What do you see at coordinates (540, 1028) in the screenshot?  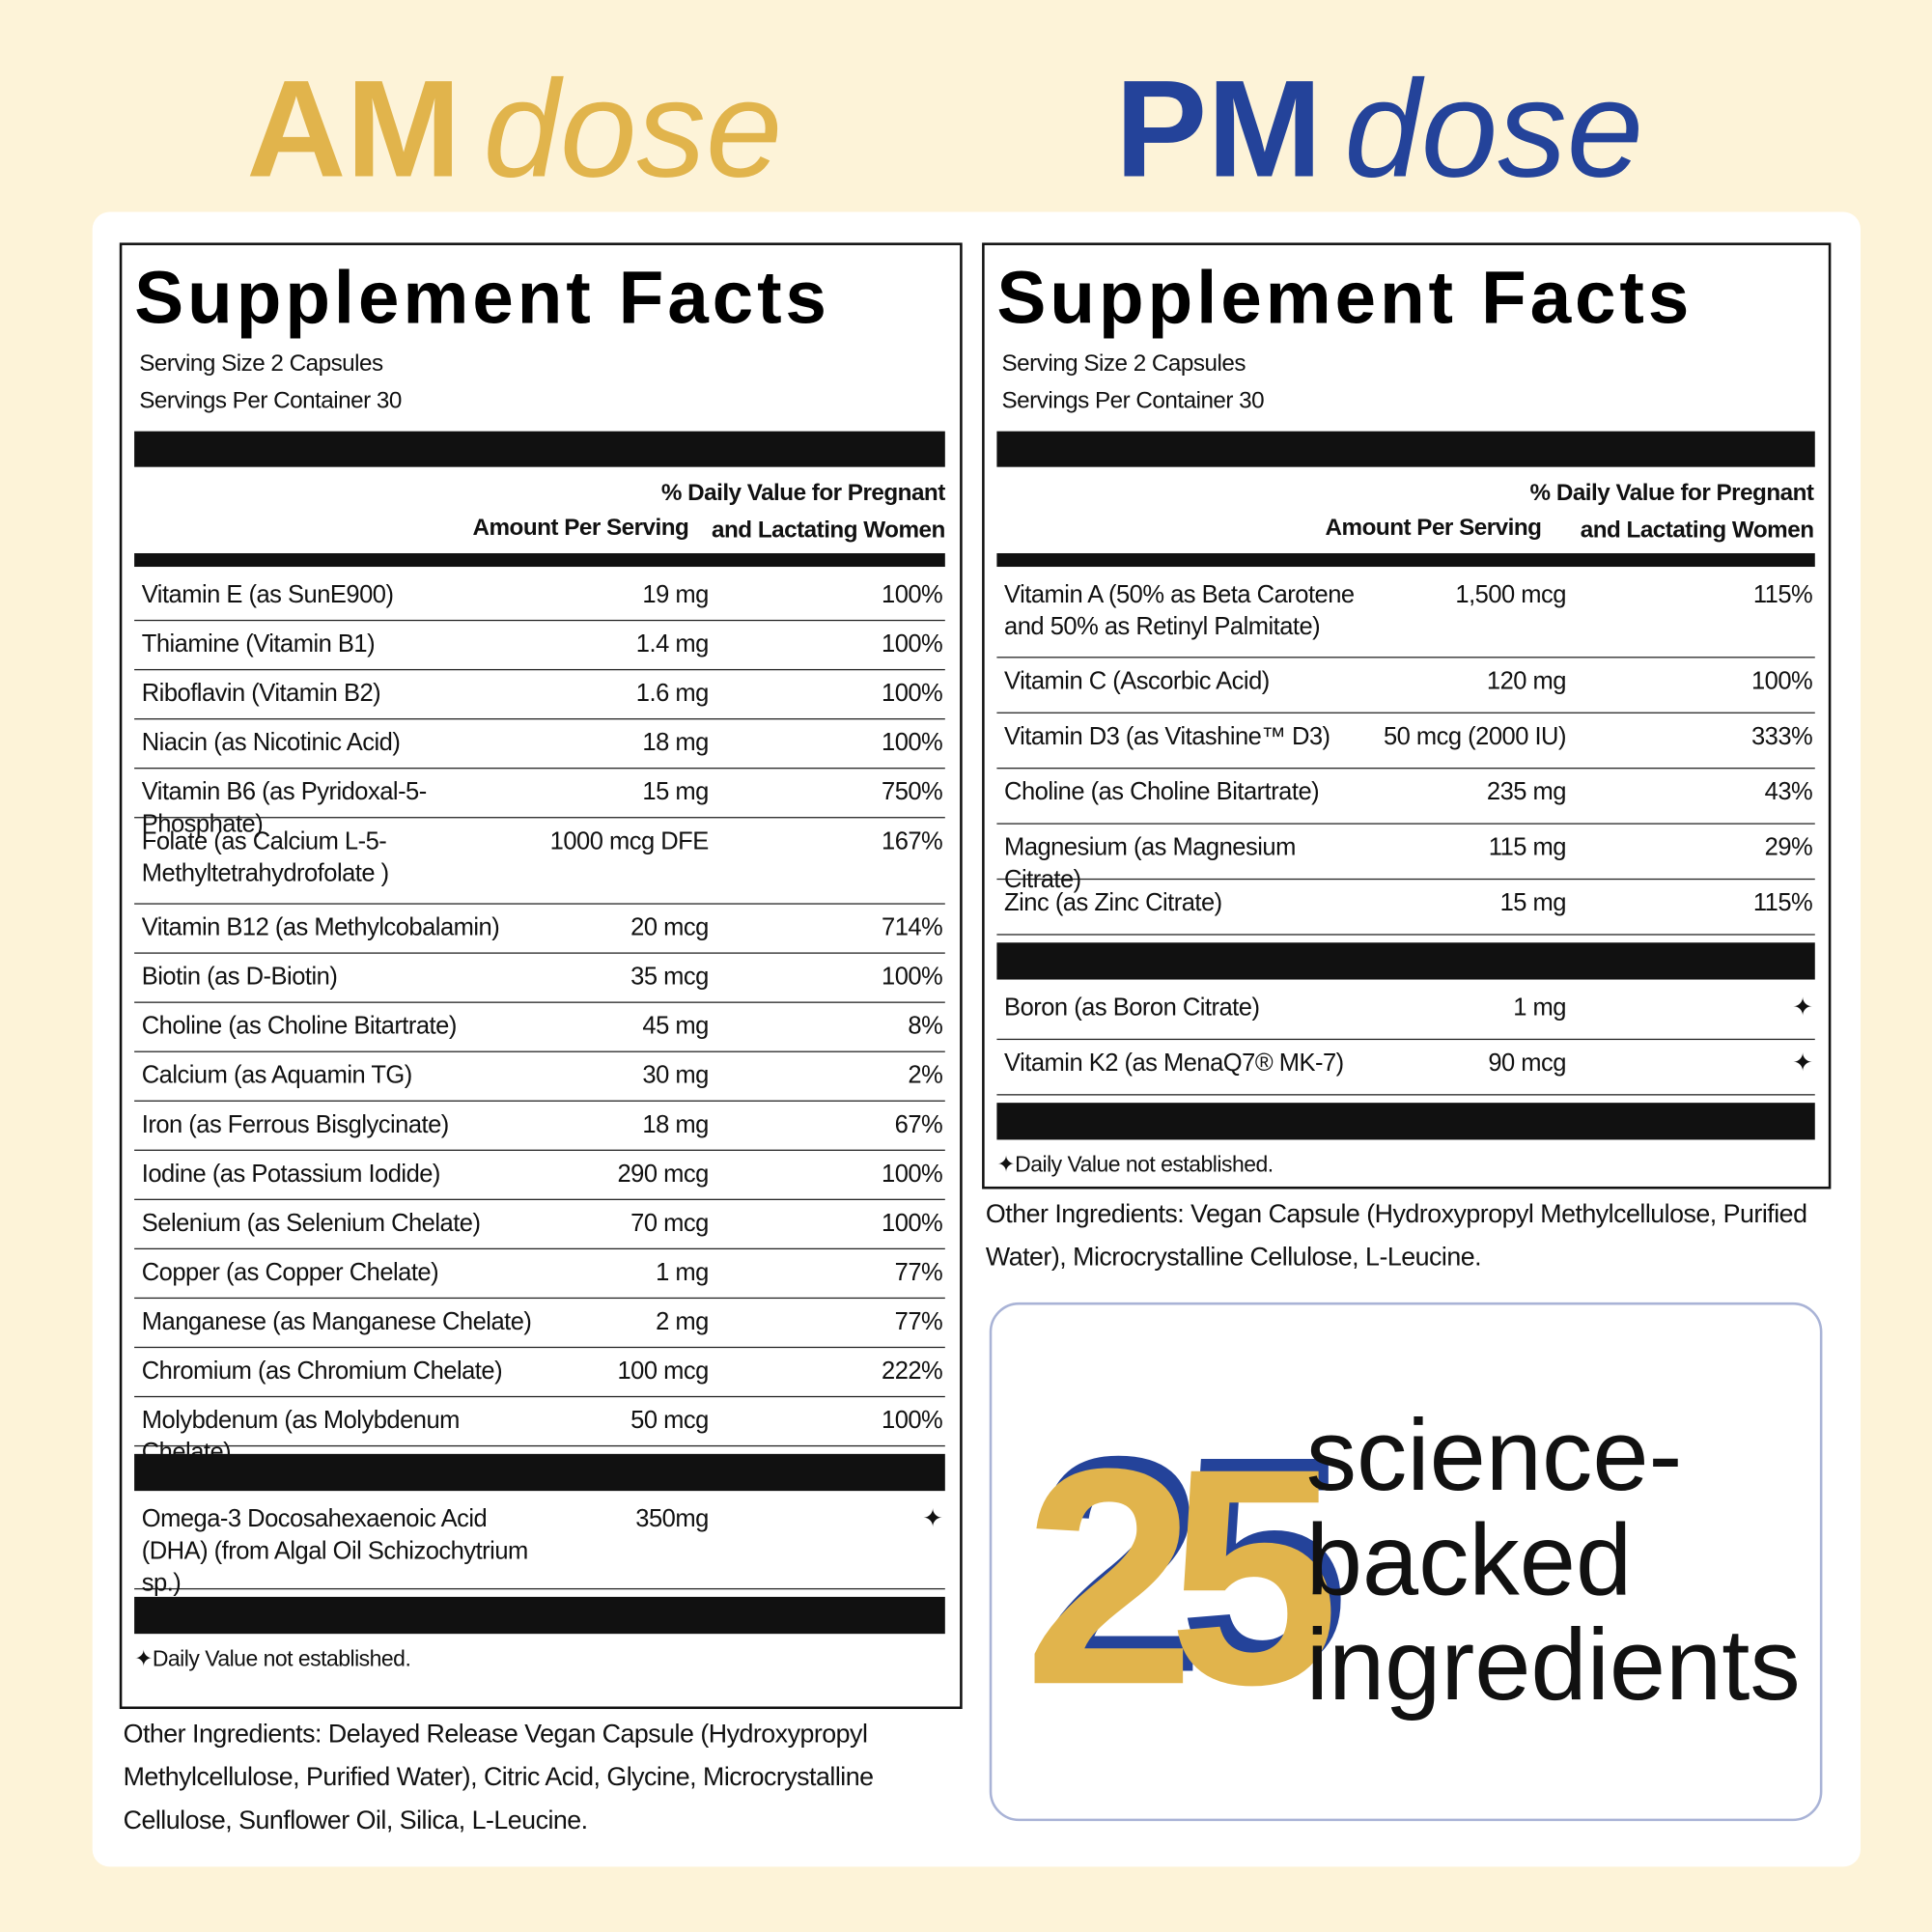 I see `nutrient-row: Choline (as Choline Bitartrate) 45 mg 8%` at bounding box center [540, 1028].